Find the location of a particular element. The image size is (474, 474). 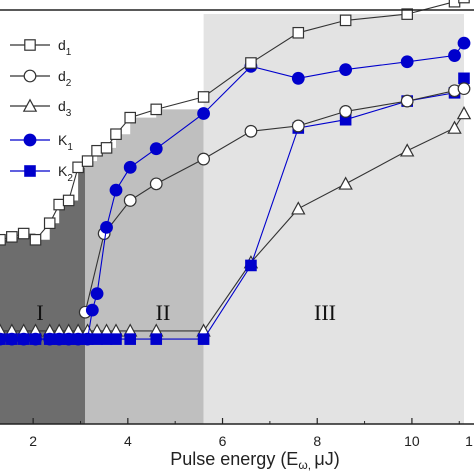

legend-item-d1: d1 is located at coordinates (41, 47).